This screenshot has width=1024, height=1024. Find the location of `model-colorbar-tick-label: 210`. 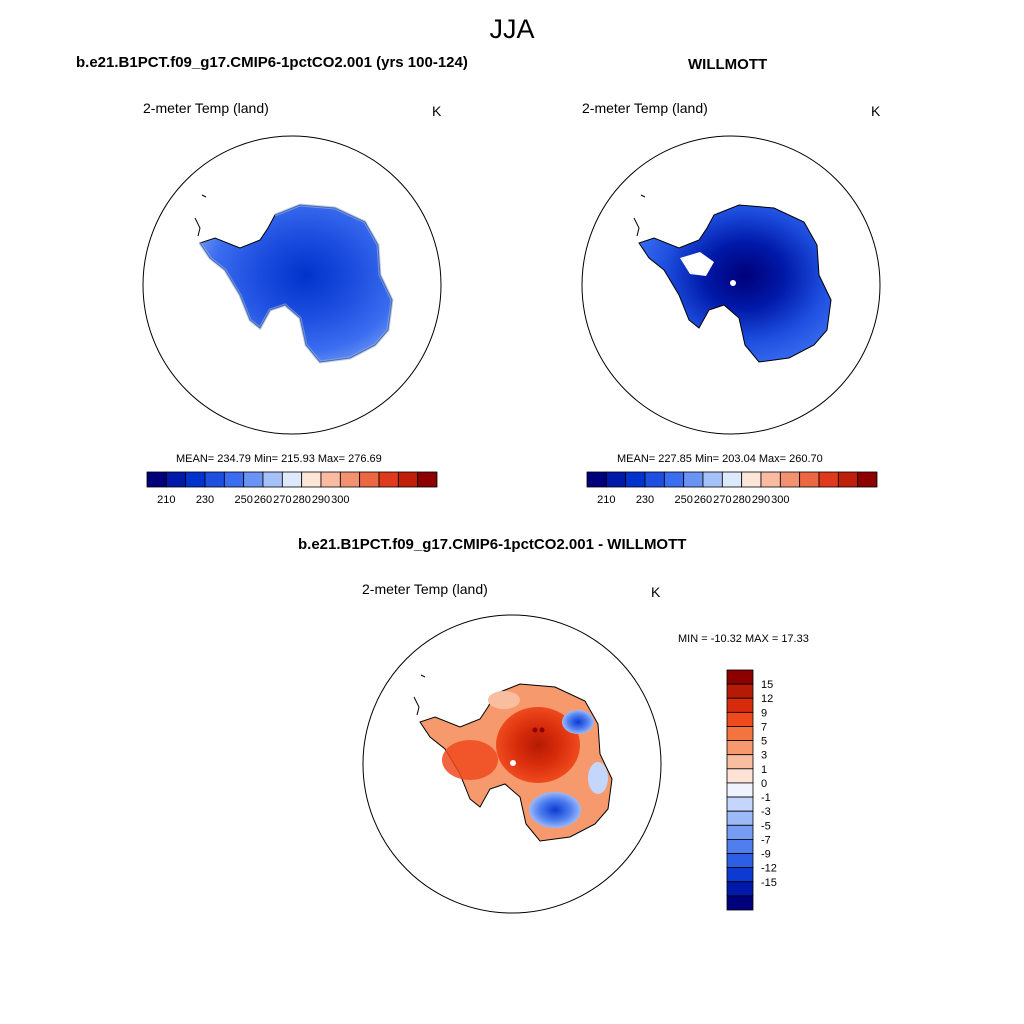

model-colorbar-tick-label: 210 is located at coordinates (166, 500).